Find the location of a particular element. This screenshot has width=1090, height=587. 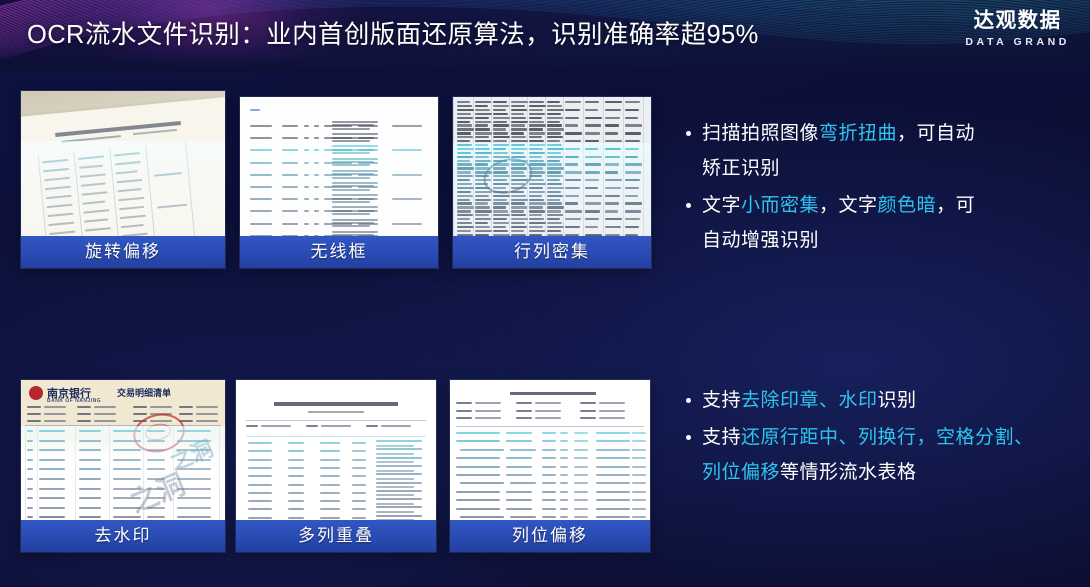

card-remove-watermark: 南京银行 BANK OF NANJING 交易明细清单 之洞 之洞 去水印 is located at coordinates (123, 466).